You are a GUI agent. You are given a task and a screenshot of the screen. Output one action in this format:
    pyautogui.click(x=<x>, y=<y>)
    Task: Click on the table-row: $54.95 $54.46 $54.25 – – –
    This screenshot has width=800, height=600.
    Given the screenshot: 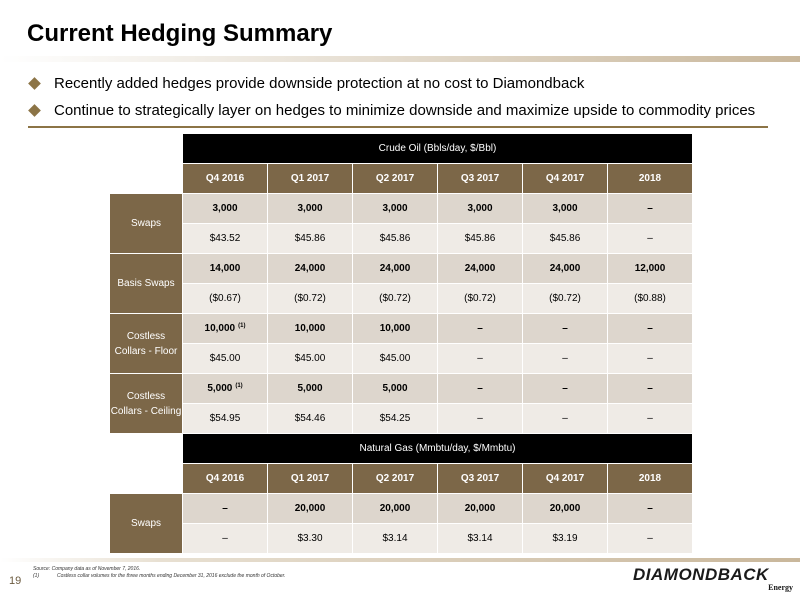 What is the action you would take?
    pyautogui.click(x=401, y=418)
    